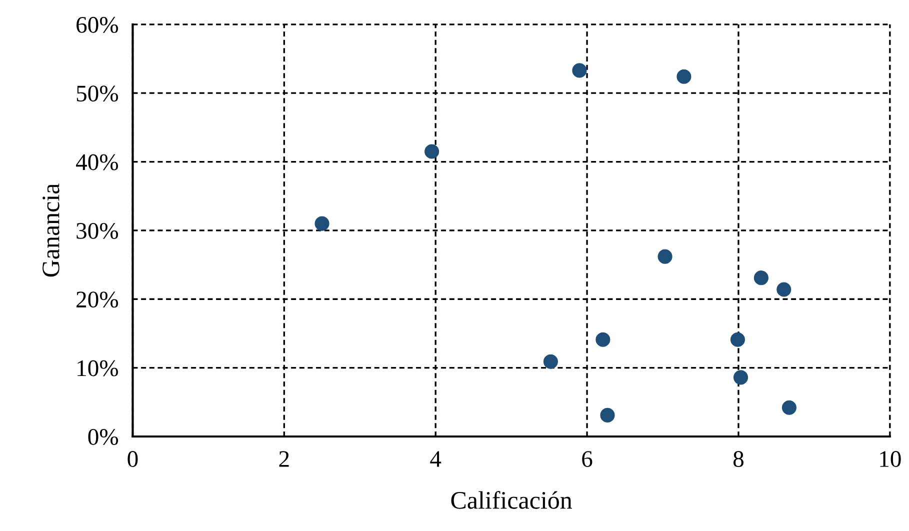  I want to click on x-tick-label: 10, so click(890, 459).